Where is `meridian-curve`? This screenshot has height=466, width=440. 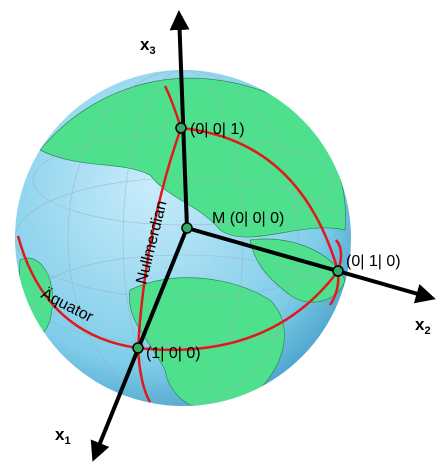
meridian-curve is located at coordinates (159, 244).